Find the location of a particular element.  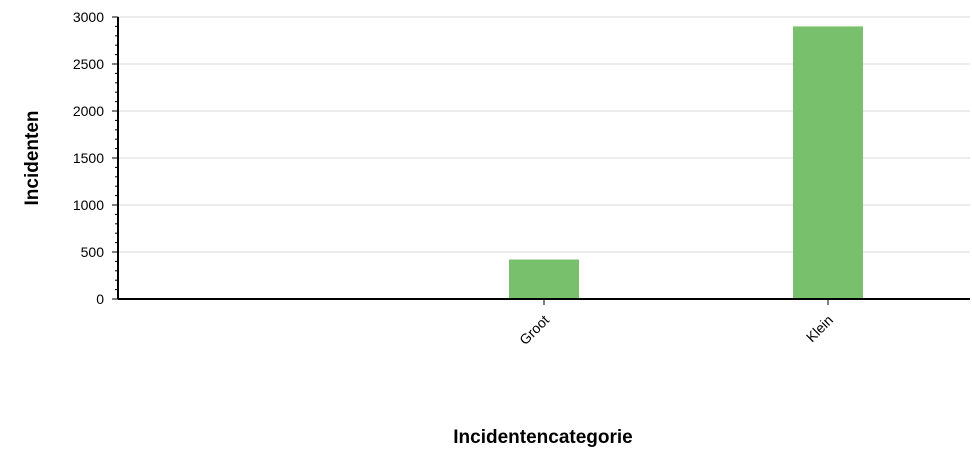

y-tick-label: 3000 is located at coordinates (88, 17).